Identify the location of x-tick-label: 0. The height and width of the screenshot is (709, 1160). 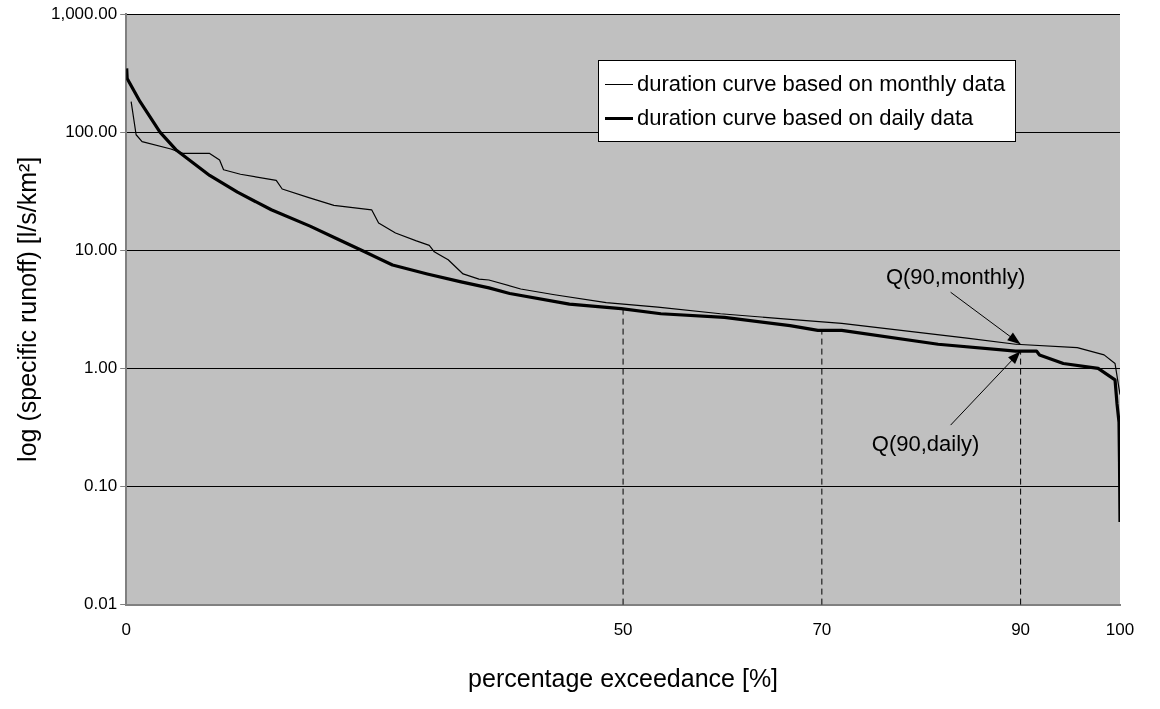
(126, 630).